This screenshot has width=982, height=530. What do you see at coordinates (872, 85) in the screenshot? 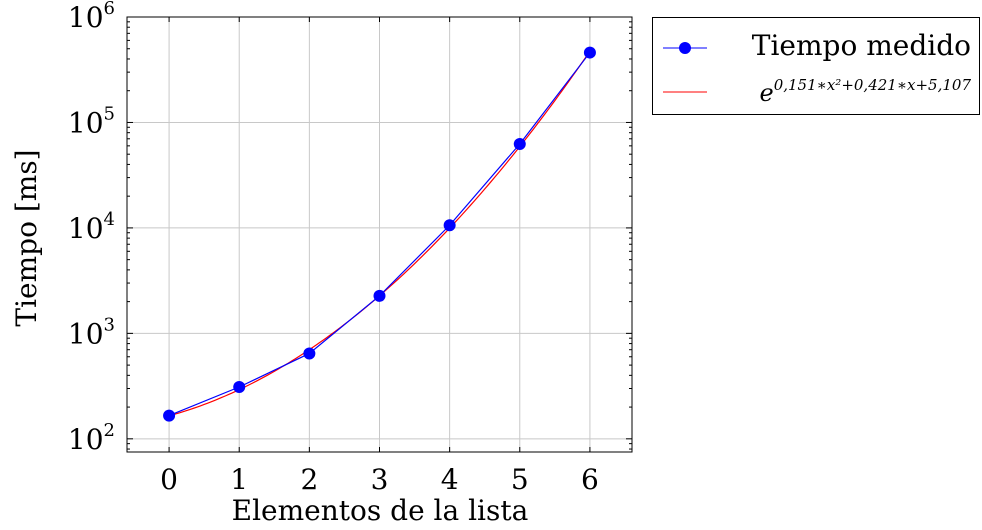
I see `legend-fit-exponent: 0,151∗x²+0,421∗x+5,107` at bounding box center [872, 85].